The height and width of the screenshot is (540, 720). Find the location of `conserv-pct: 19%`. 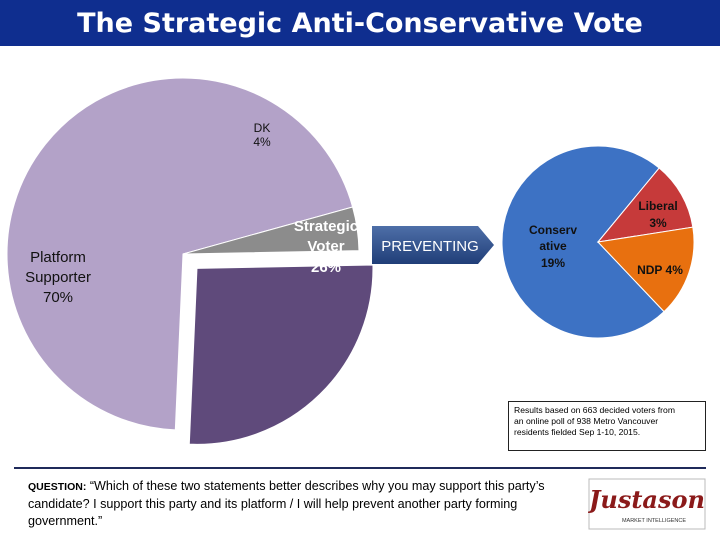

conserv-pct: 19% is located at coordinates (553, 263).